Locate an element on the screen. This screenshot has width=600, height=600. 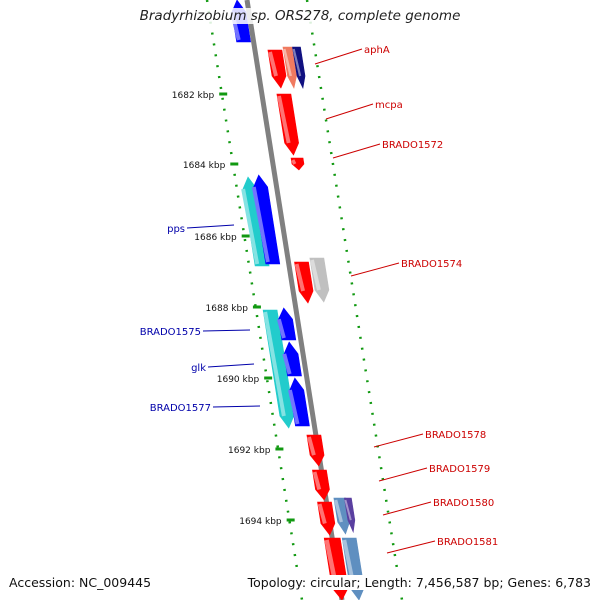
gene-BRADO1574 is located at coordinates (304, 282).